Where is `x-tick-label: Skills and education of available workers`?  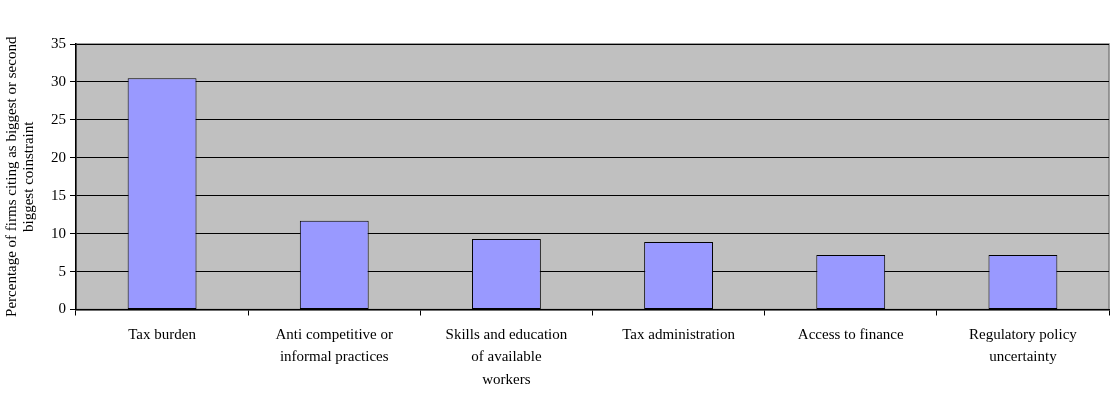
x-tick-label: Skills and education of available workers is located at coordinates (506, 356).